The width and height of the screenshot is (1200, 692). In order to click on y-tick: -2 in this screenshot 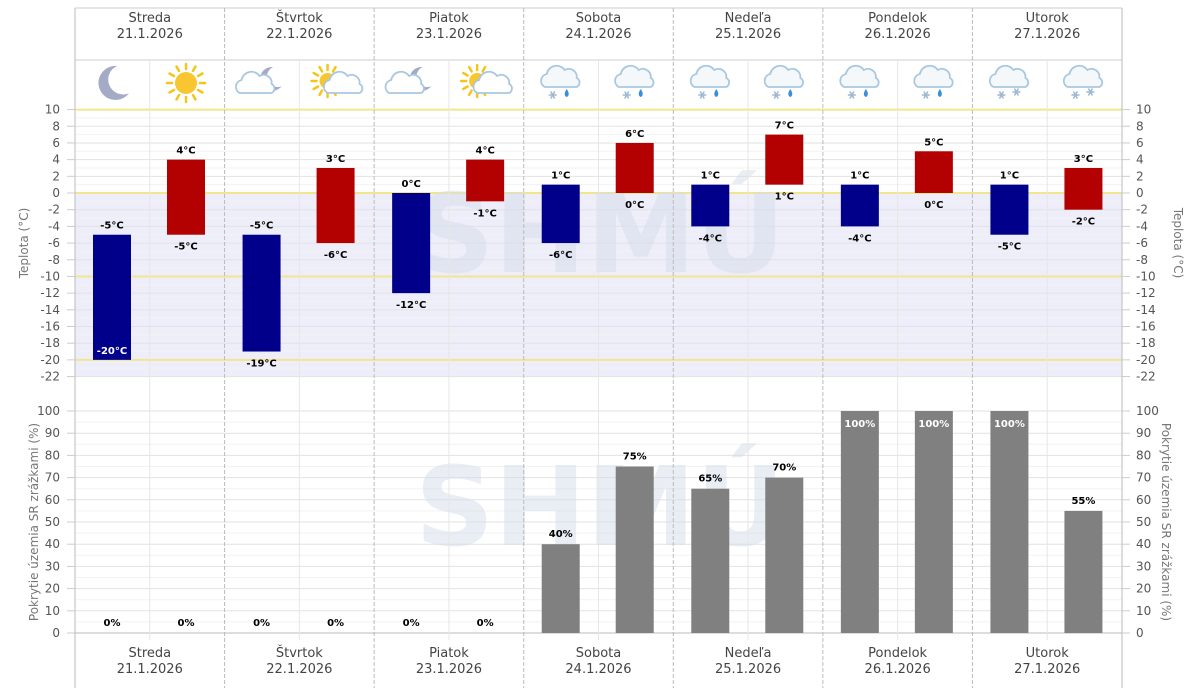, I will do `click(54, 210)`.